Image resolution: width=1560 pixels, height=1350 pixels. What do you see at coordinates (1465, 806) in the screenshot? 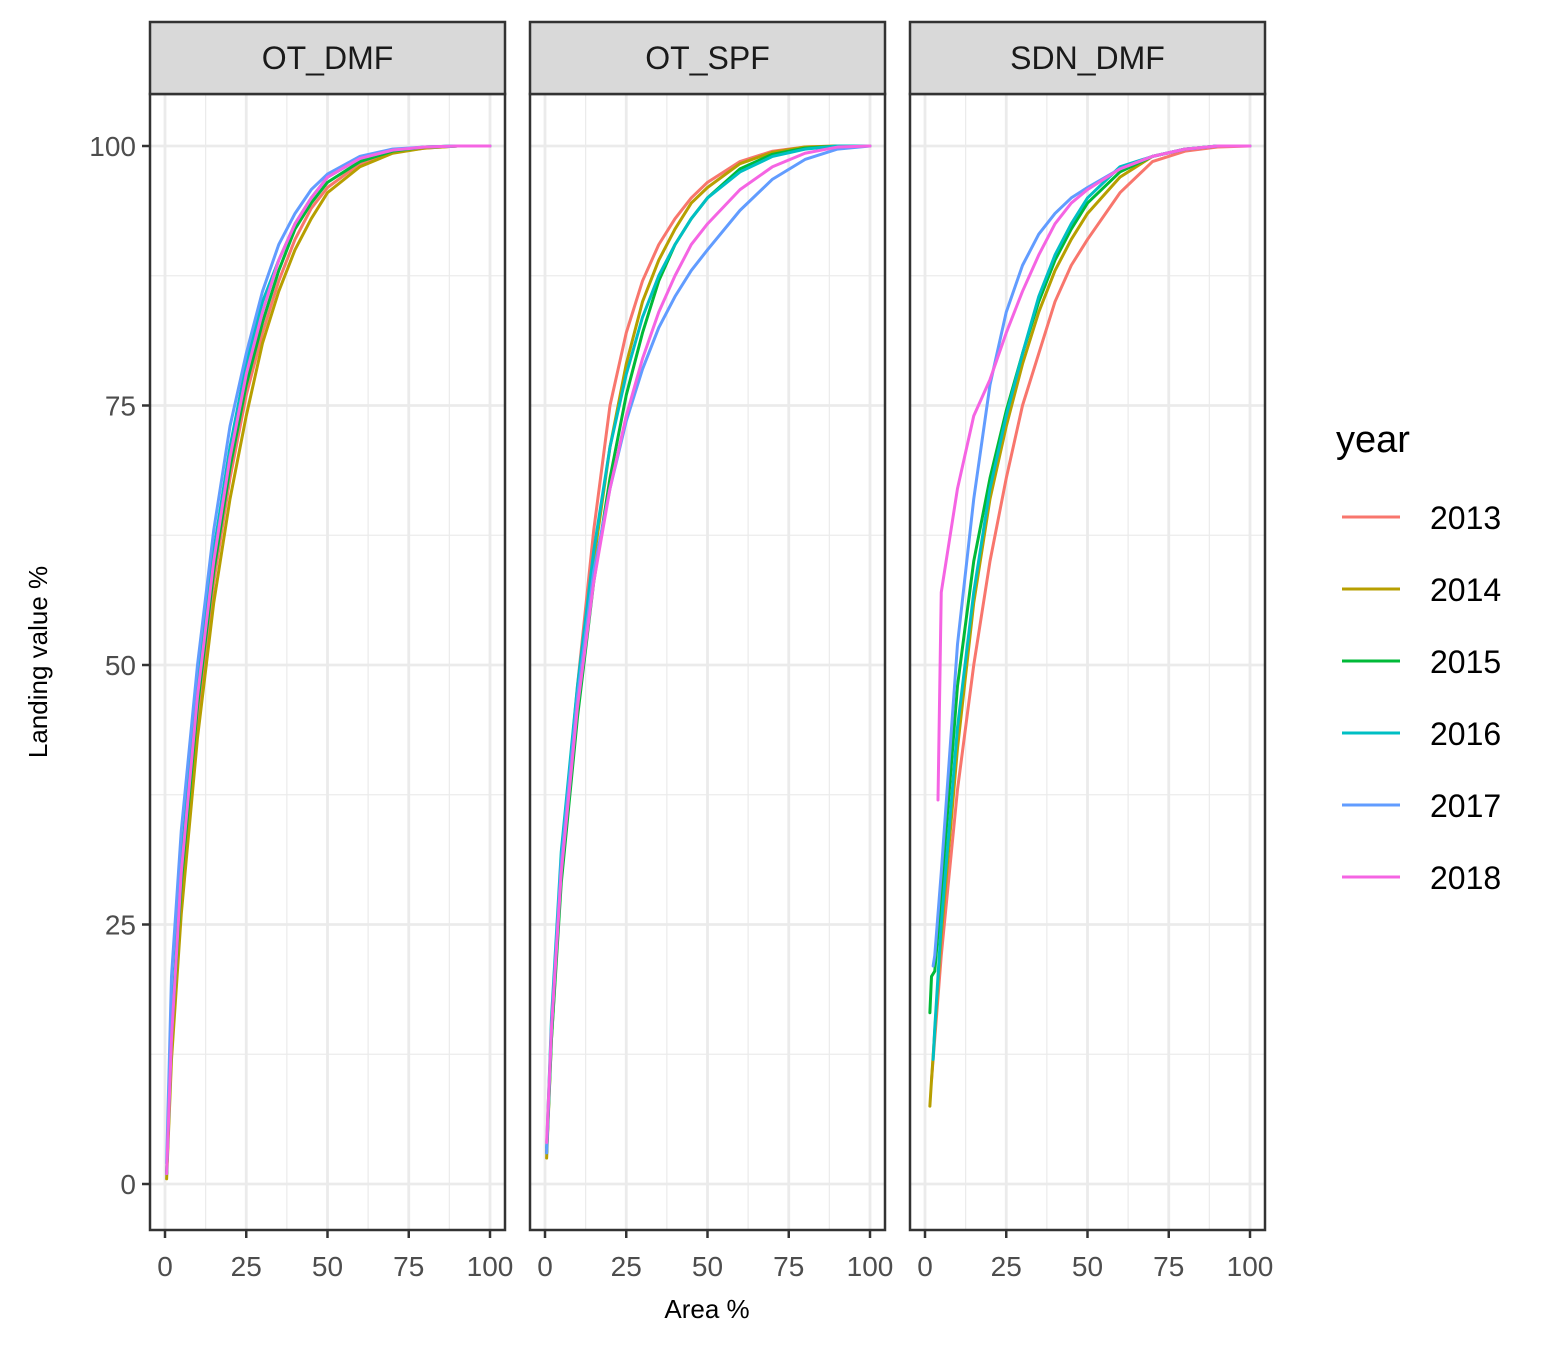
I see `legend-label: 2017` at bounding box center [1465, 806].